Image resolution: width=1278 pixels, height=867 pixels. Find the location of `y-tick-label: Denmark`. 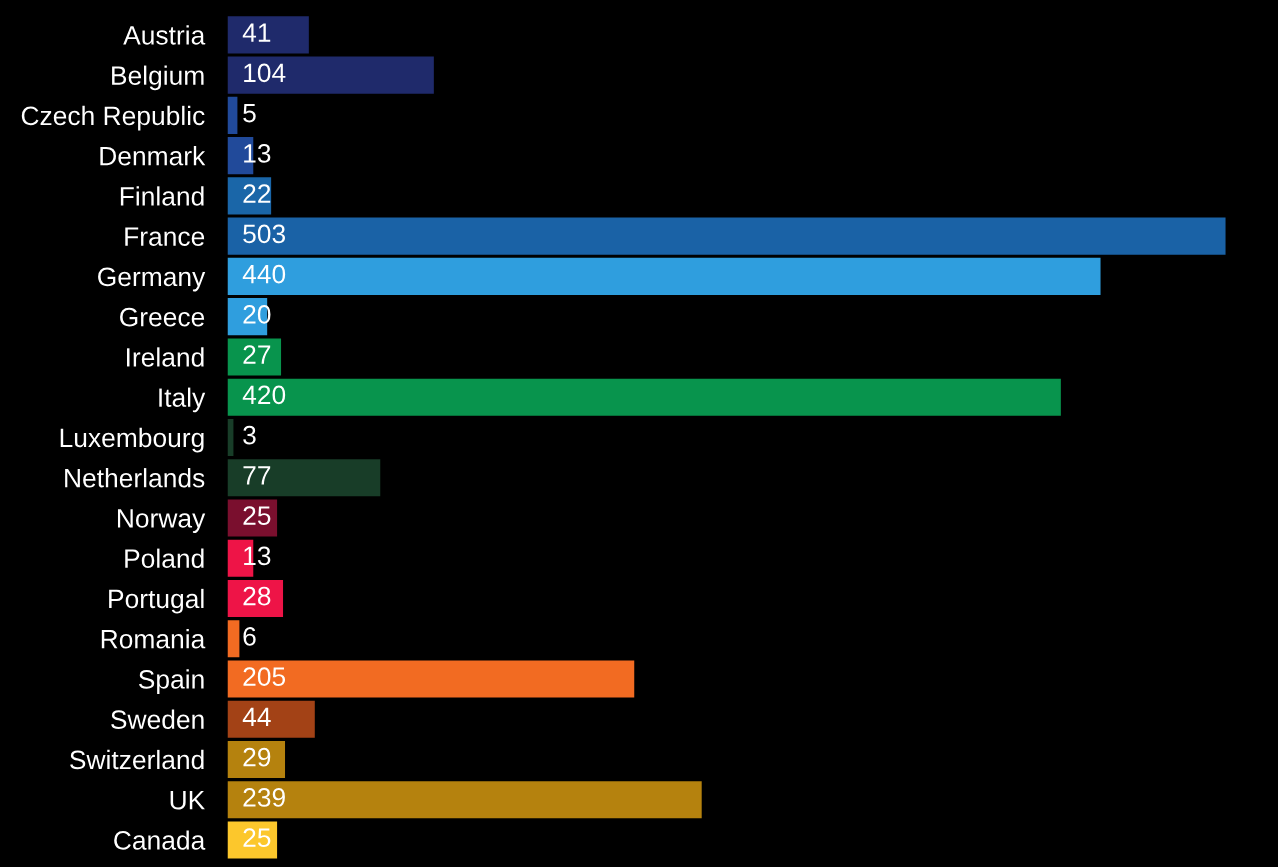

y-tick-label: Denmark is located at coordinates (153, 156).